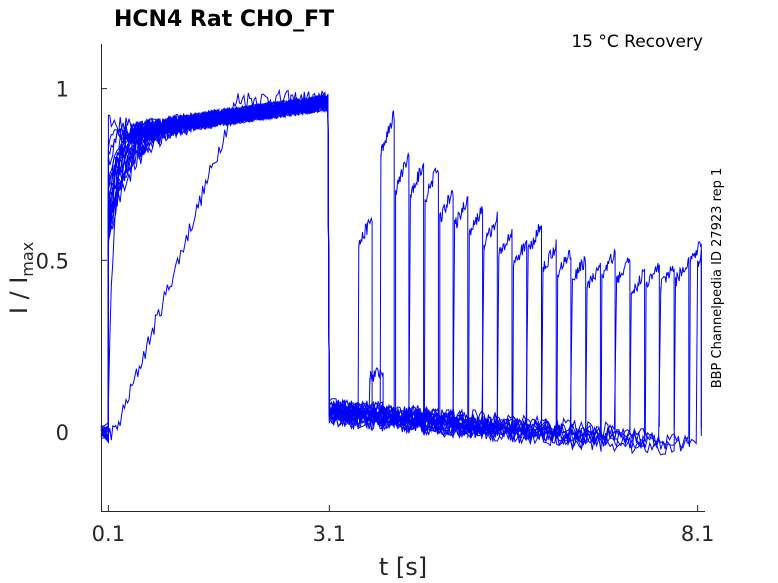 This screenshot has width=778, height=583. What do you see at coordinates (697, 534) in the screenshot?
I see `x-tick-label: 8.1` at bounding box center [697, 534].